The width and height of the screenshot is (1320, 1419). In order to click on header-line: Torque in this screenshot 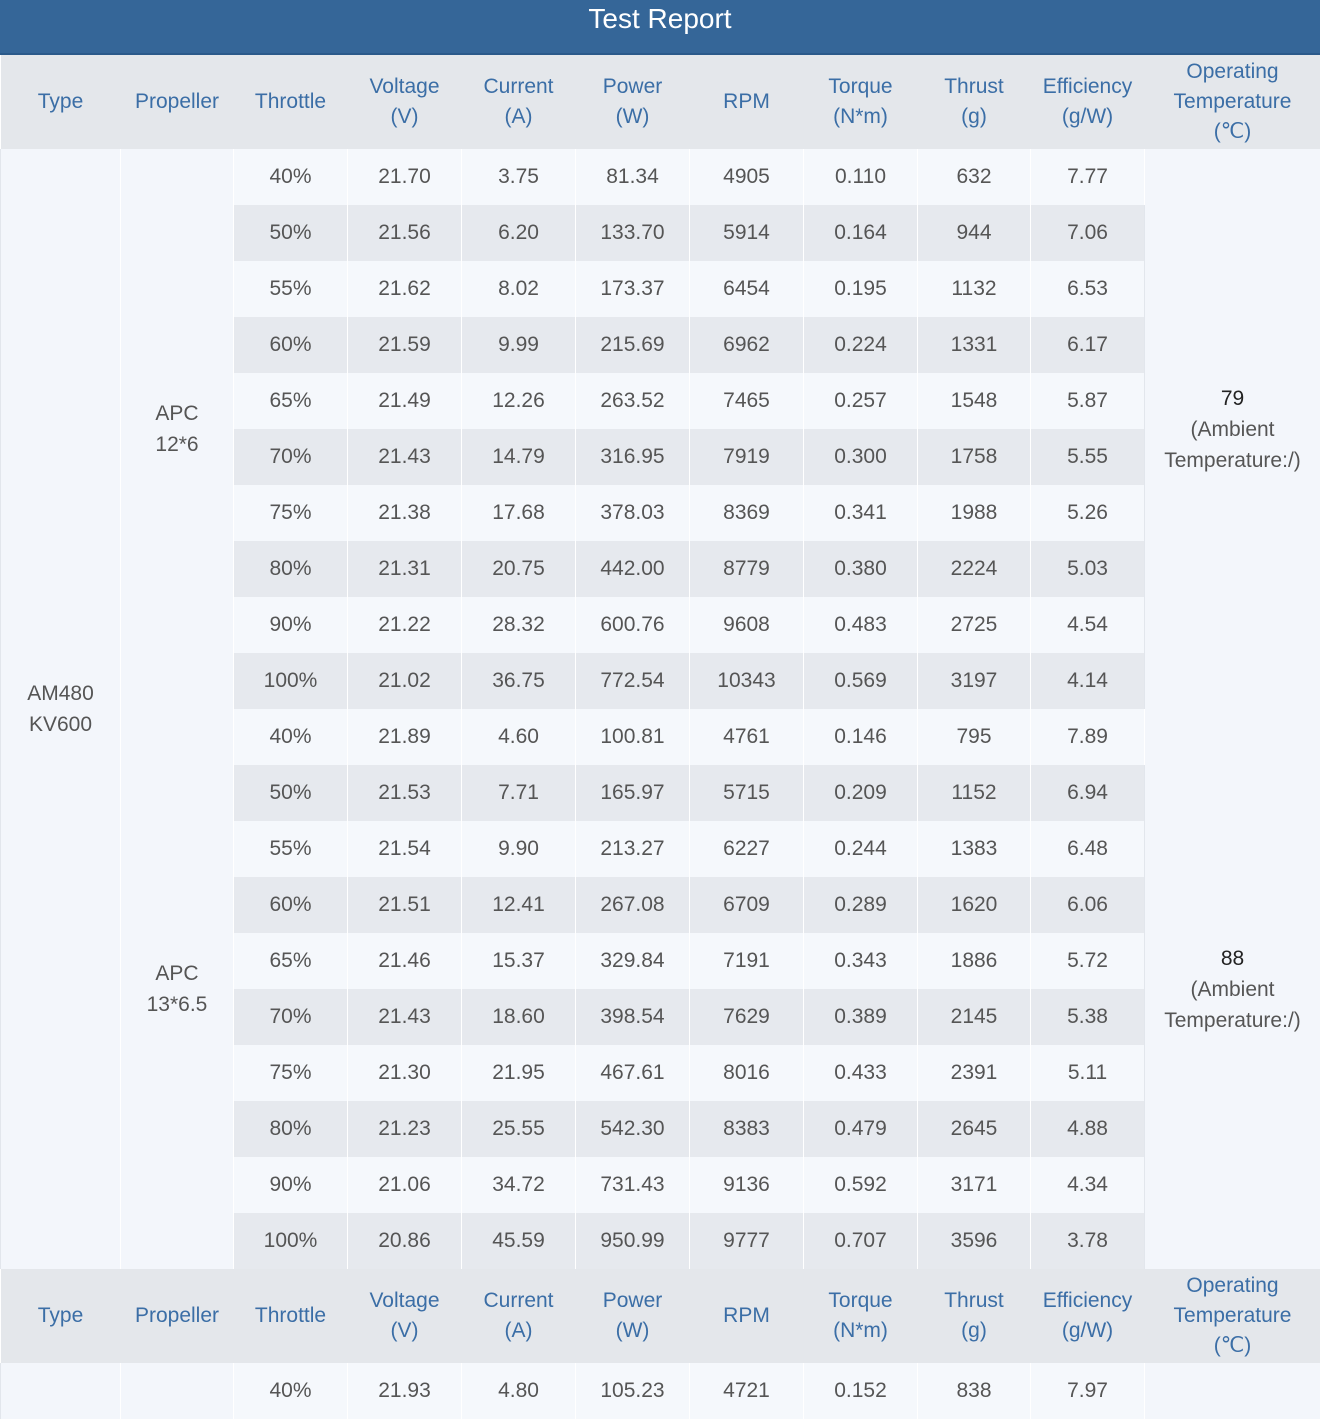, I will do `click(861, 87)`.